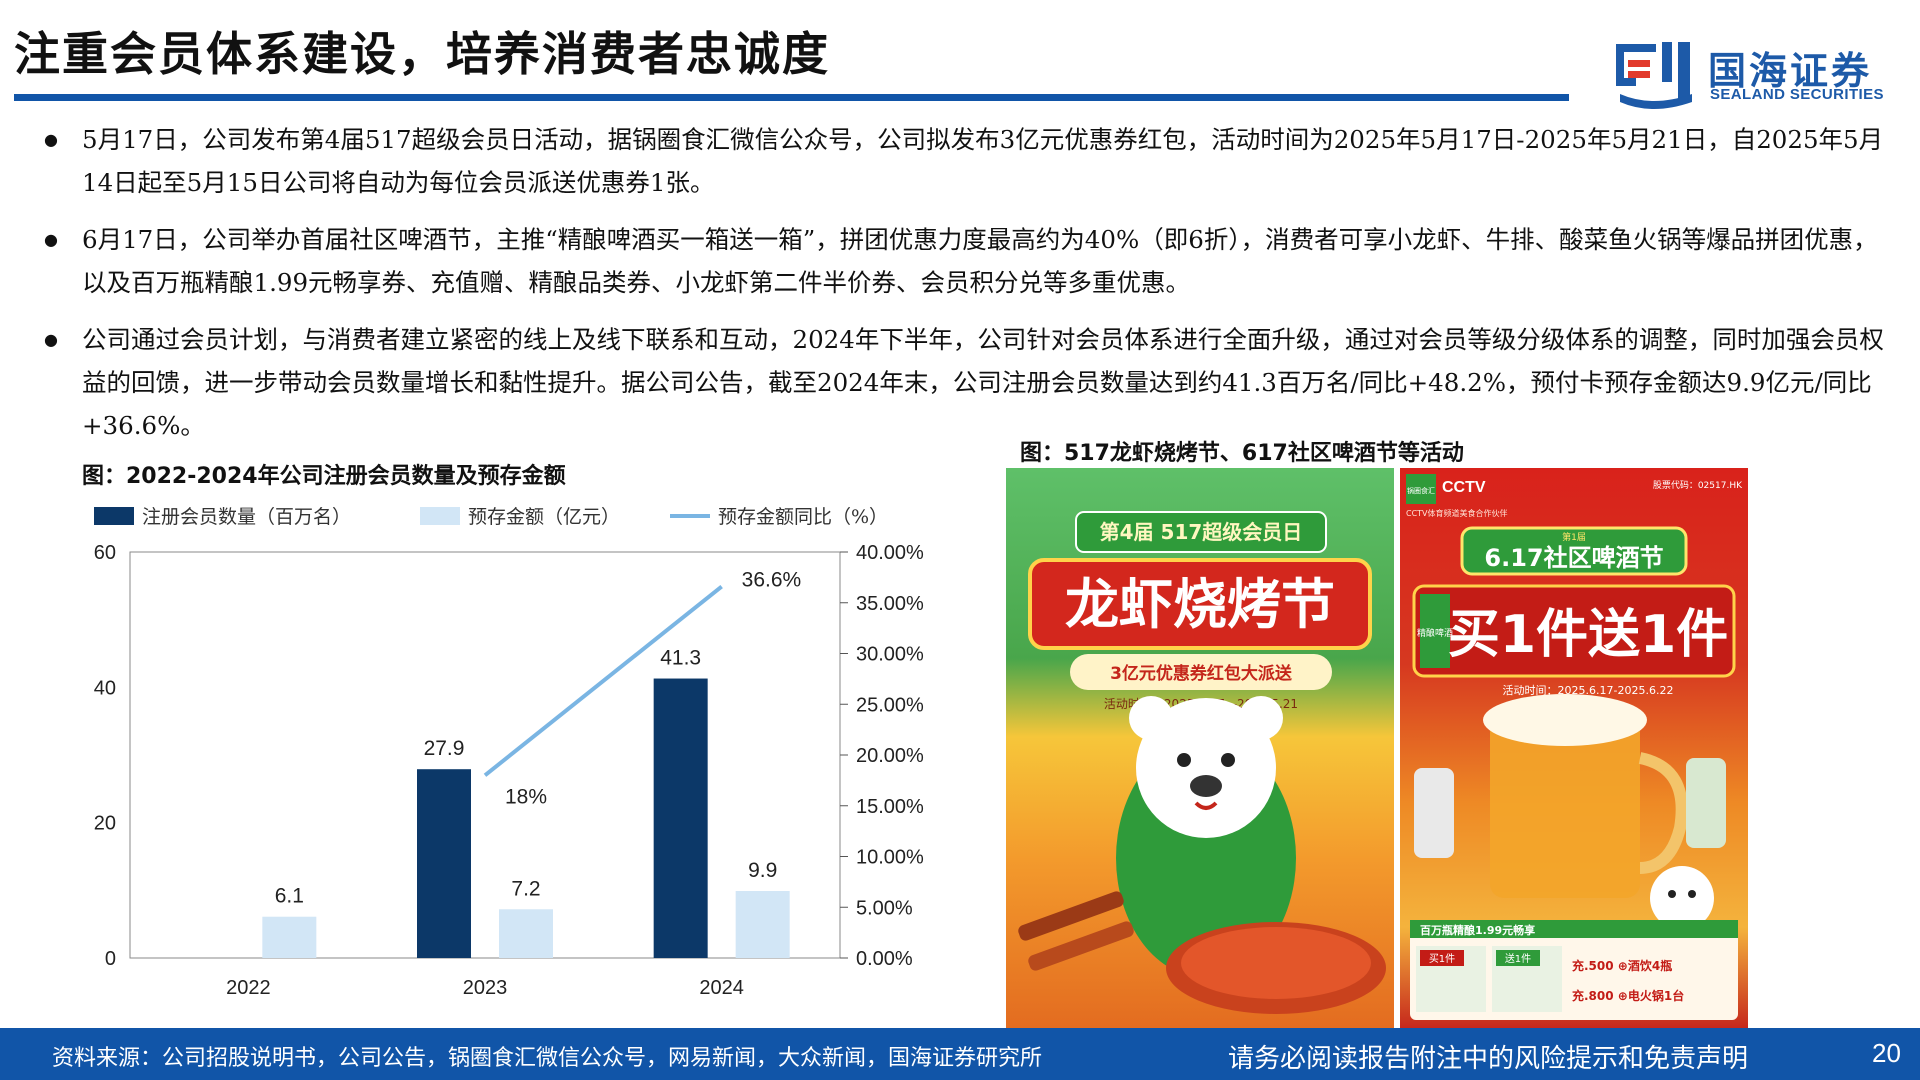 This screenshot has width=1920, height=1080. Describe the element at coordinates (1242, 453) in the screenshot. I see `image-title: 图：517龙虾烧烤节、617社区啤酒节等活动` at that location.